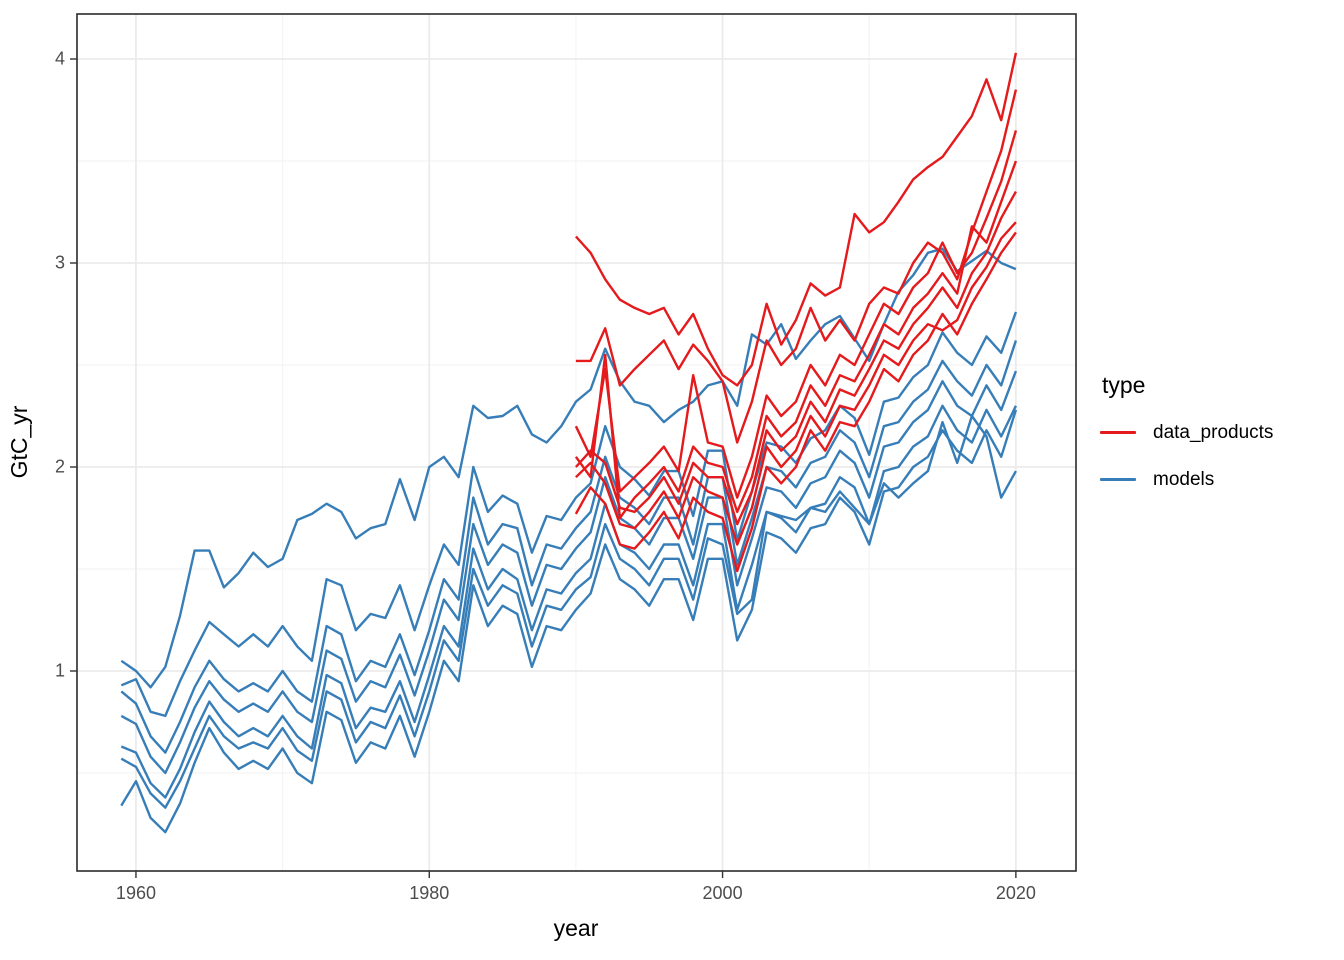 The image size is (1344, 960). What do you see at coordinates (59, 466) in the screenshot?
I see `y-tick-label: 2` at bounding box center [59, 466].